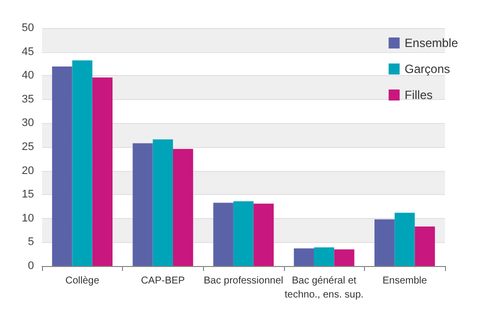 The image size is (483, 322). What do you see at coordinates (28, 218) in the screenshot?
I see `y-tick-label: 10` at bounding box center [28, 218].